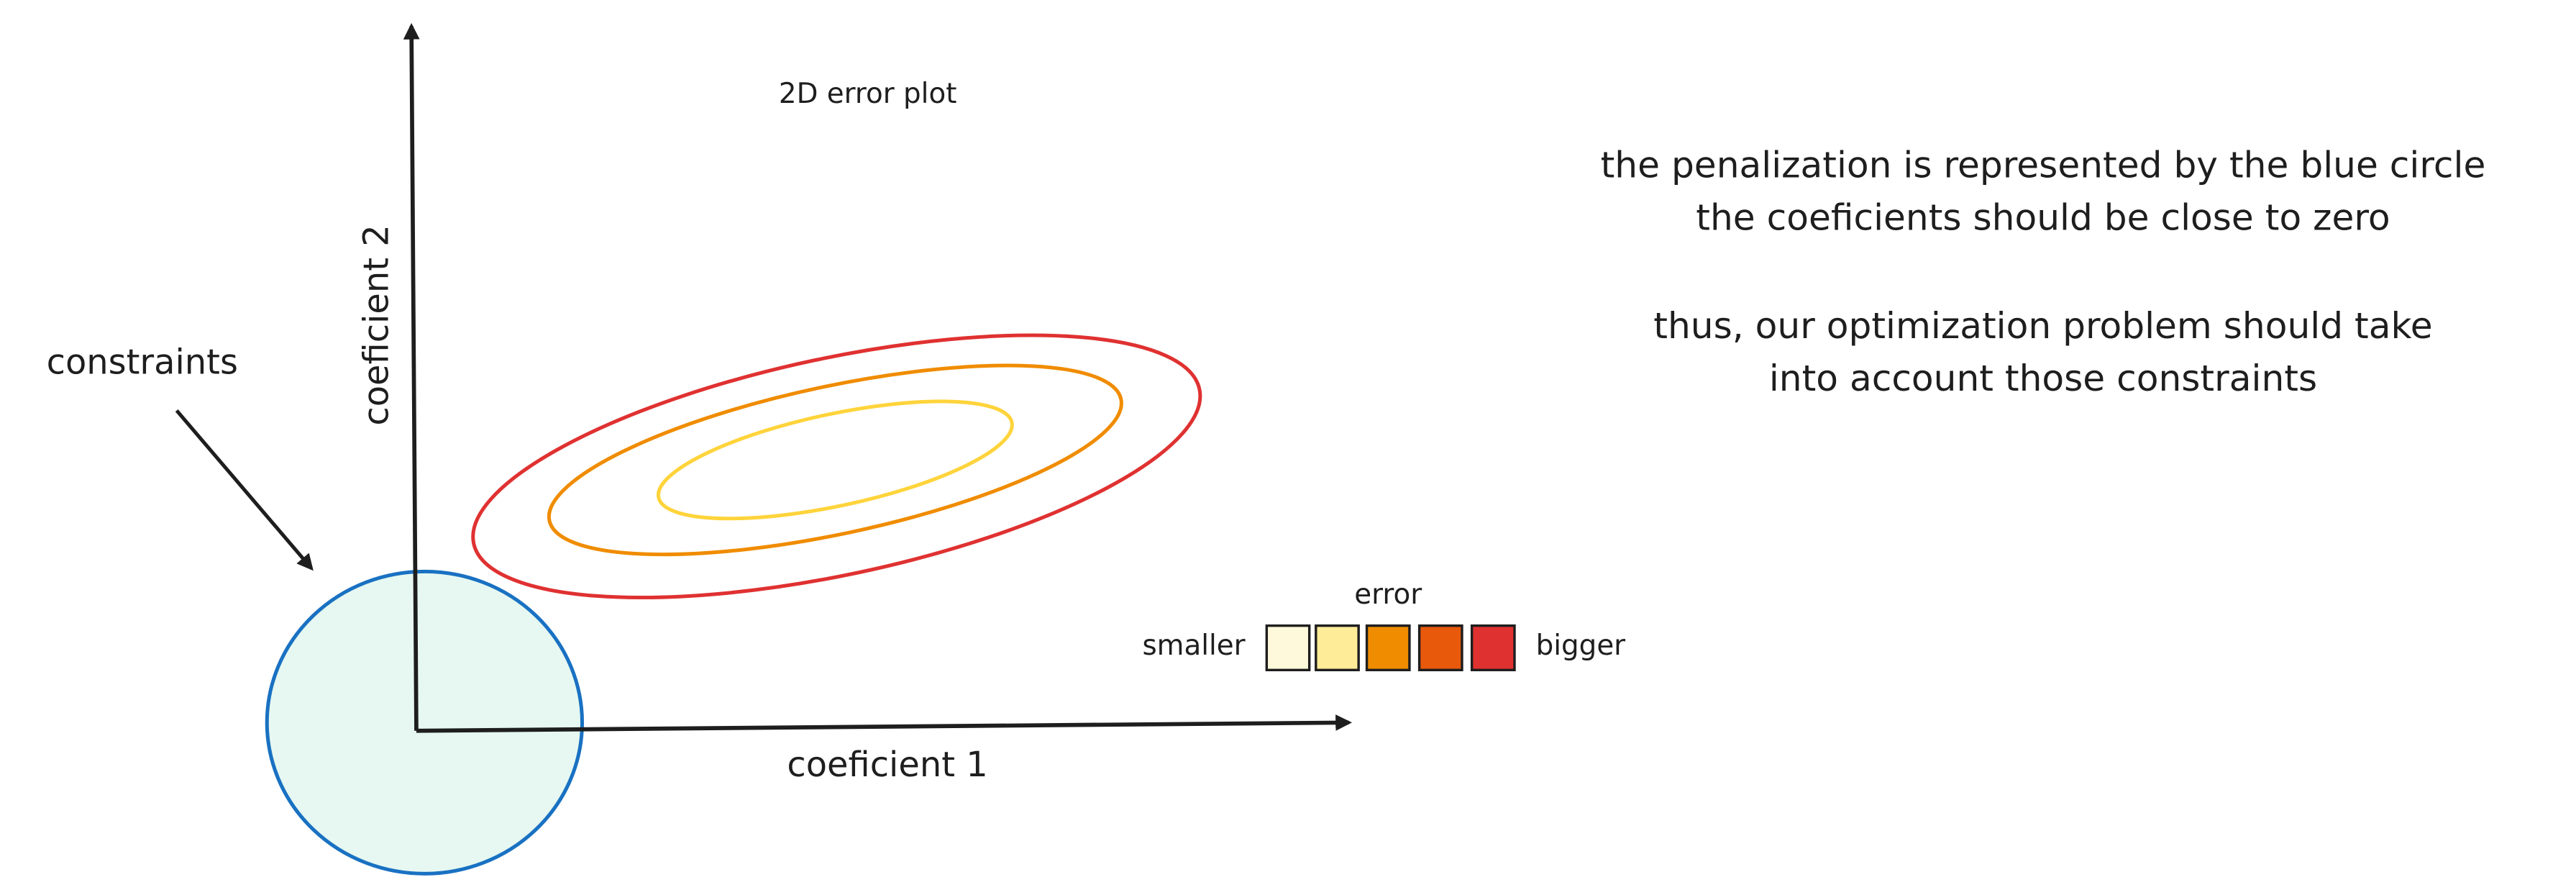 The image size is (2576, 895). Describe the element at coordinates (411, 377) in the screenshot. I see `y-axis` at that location.